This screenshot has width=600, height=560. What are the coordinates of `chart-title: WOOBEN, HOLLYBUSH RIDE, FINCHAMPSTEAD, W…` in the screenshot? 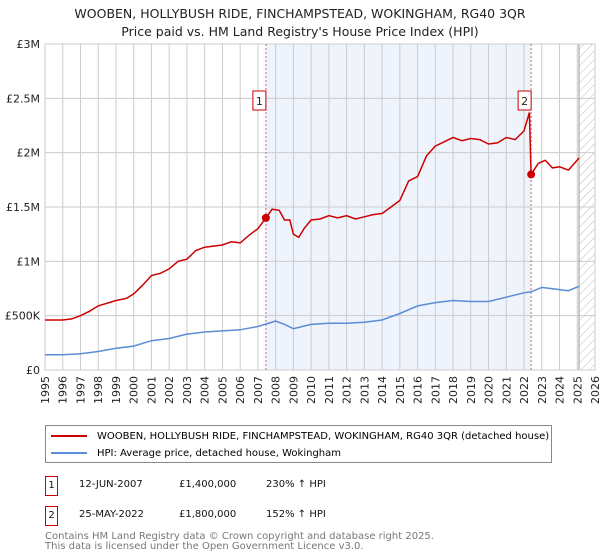 It's located at (300, 13).